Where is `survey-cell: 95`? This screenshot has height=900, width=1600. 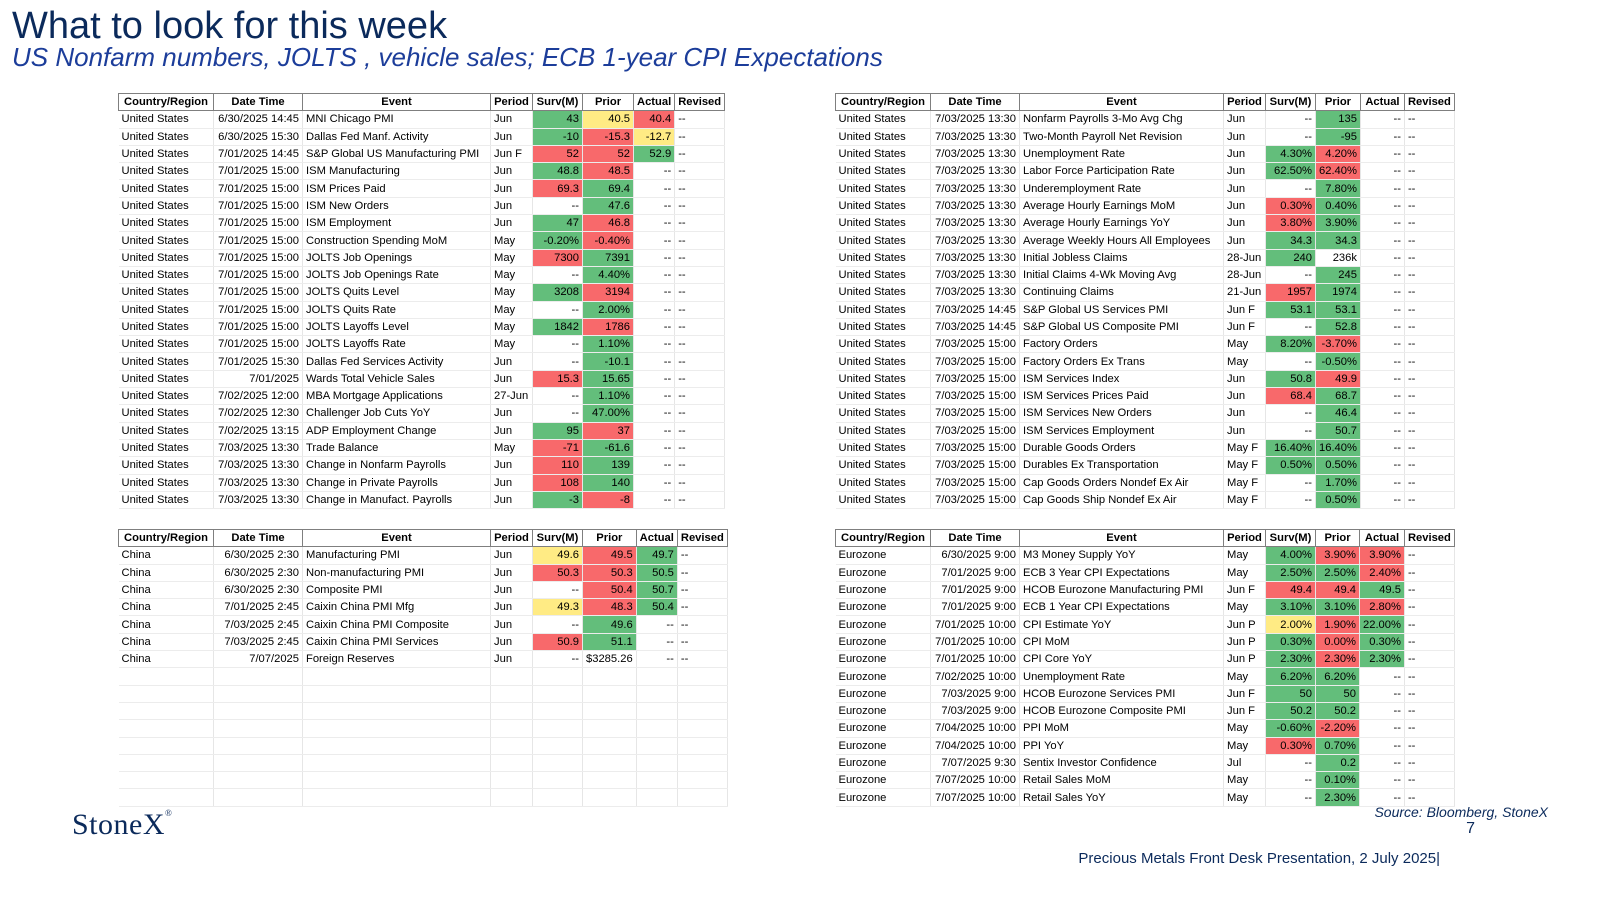 survey-cell: 95 is located at coordinates (557, 431).